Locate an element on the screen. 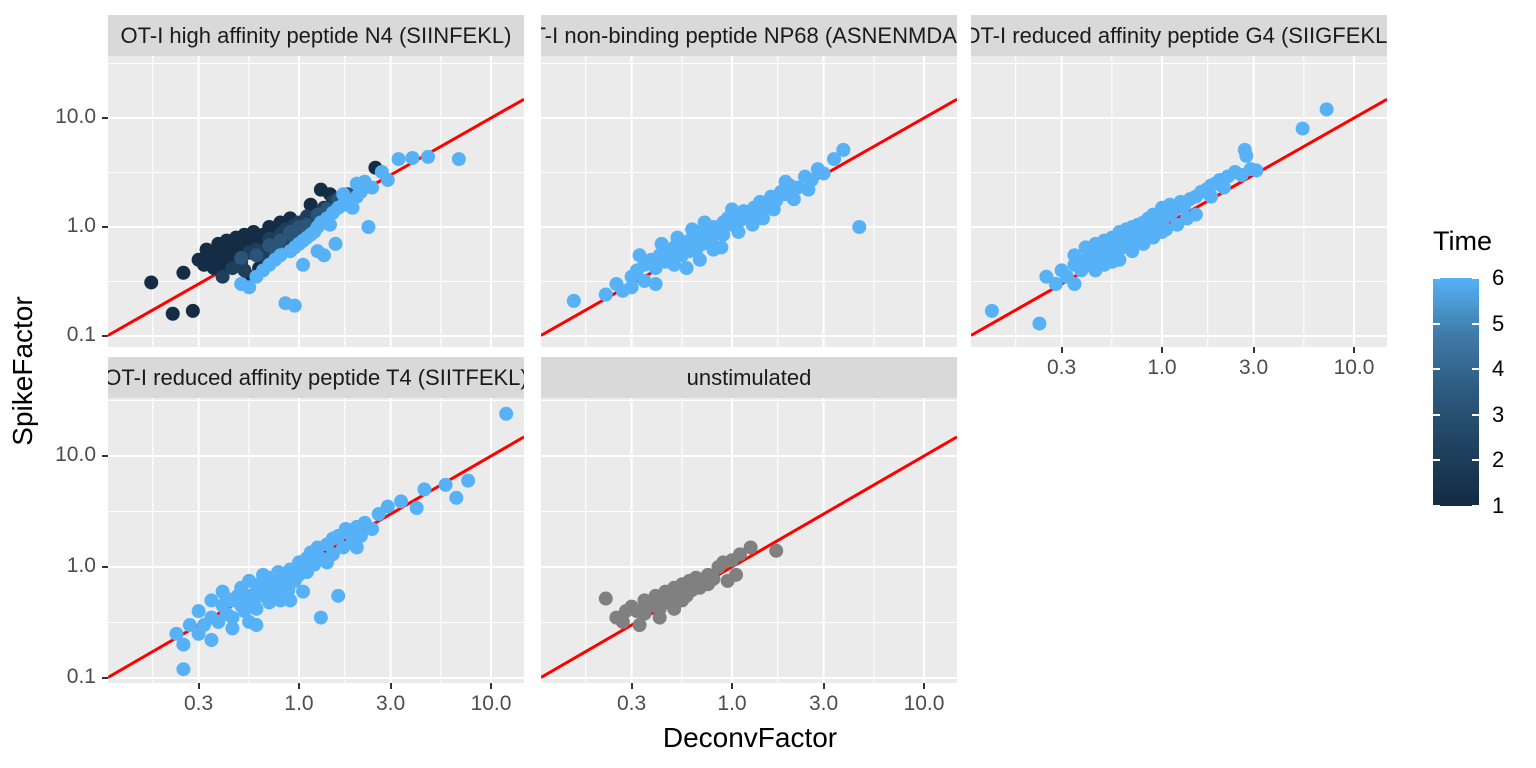 This screenshot has height=768, width=1536. facet-strip: unstimulated is located at coordinates (749, 377).